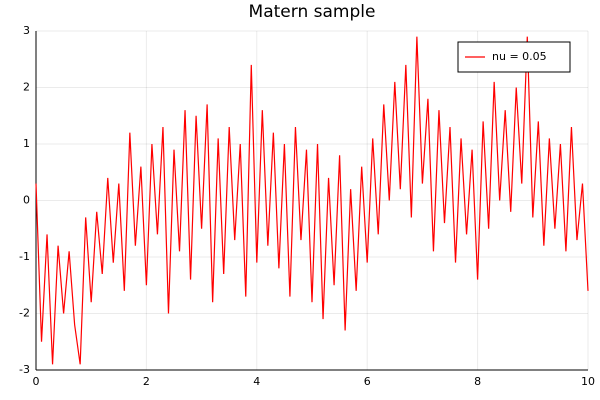 This screenshot has height=400, width=600. What do you see at coordinates (519, 56) in the screenshot?
I see `legend-label: nu = 0.05` at bounding box center [519, 56].